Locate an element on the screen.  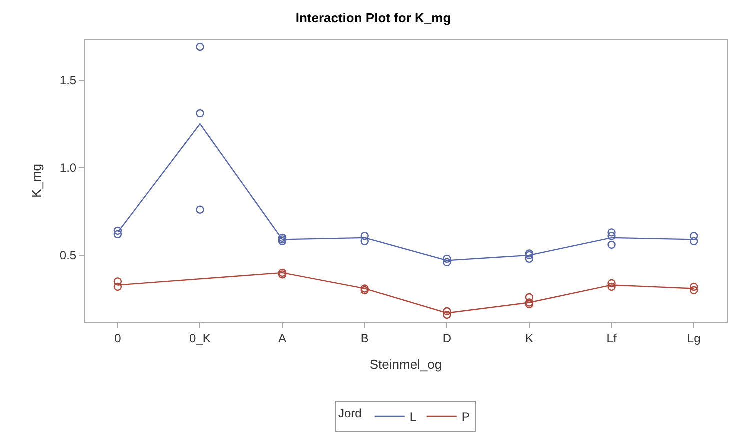
x-tick-label: K is located at coordinates (529, 338).